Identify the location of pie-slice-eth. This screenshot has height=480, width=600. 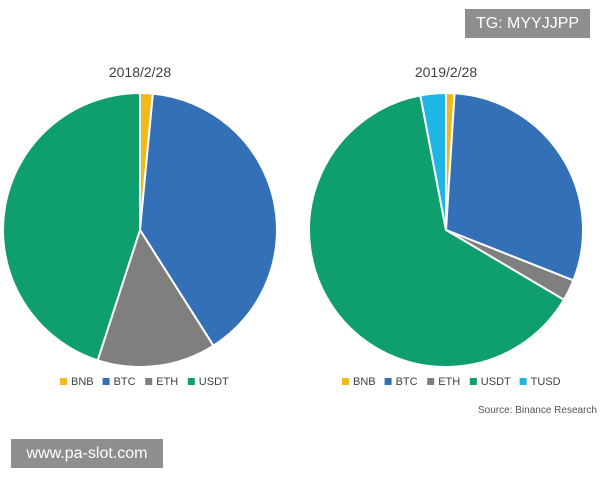
(155, 297).